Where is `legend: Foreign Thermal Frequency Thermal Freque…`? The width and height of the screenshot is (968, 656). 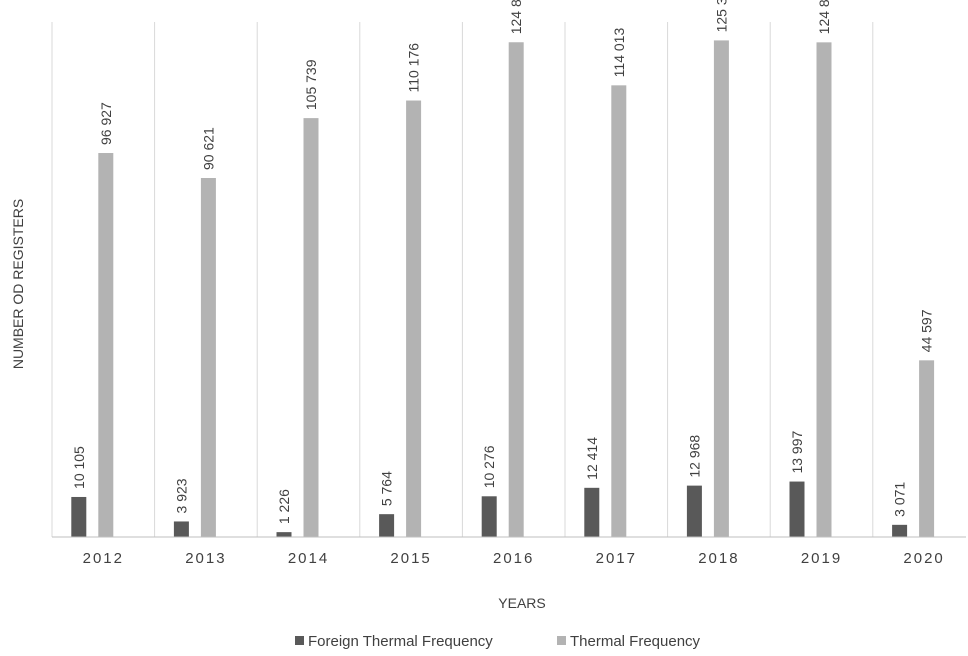
legend: Foreign Thermal Frequency Thermal Freque… is located at coordinates (498, 641).